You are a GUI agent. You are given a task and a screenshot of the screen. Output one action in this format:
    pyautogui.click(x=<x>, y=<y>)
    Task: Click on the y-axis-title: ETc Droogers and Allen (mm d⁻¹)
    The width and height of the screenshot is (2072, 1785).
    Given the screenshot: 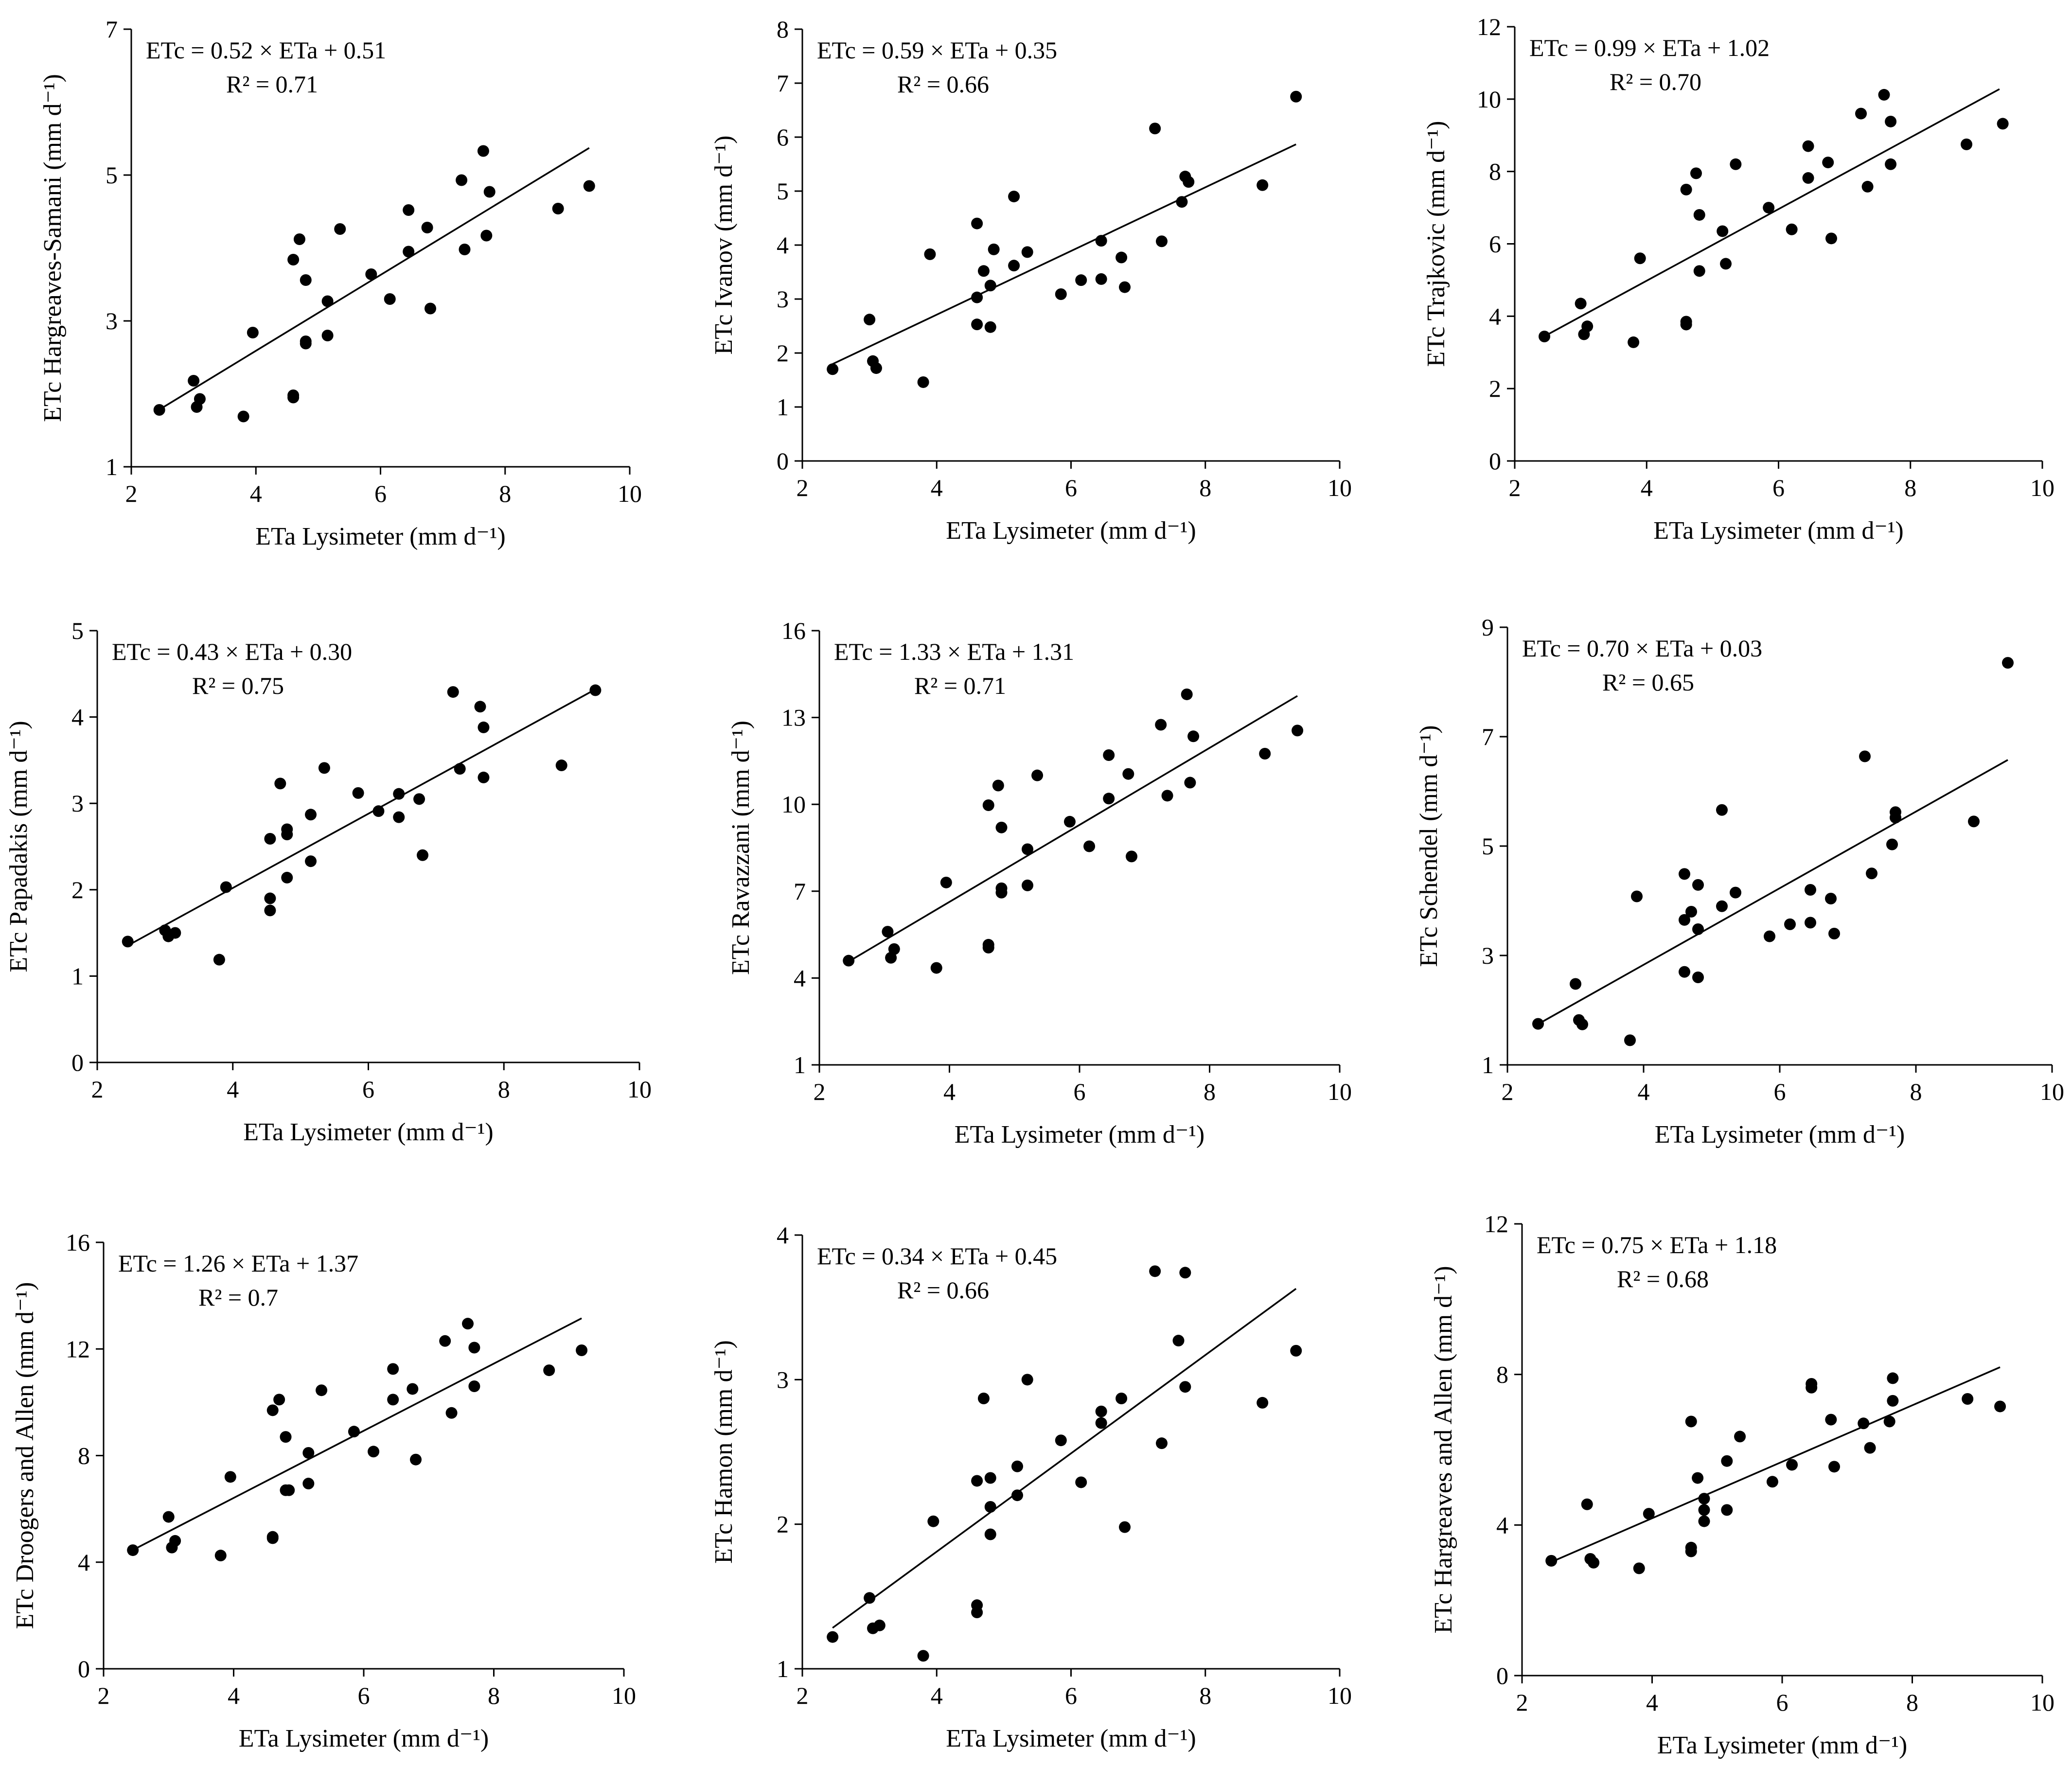 What is the action you would take?
    pyautogui.click(x=25, y=1455)
    